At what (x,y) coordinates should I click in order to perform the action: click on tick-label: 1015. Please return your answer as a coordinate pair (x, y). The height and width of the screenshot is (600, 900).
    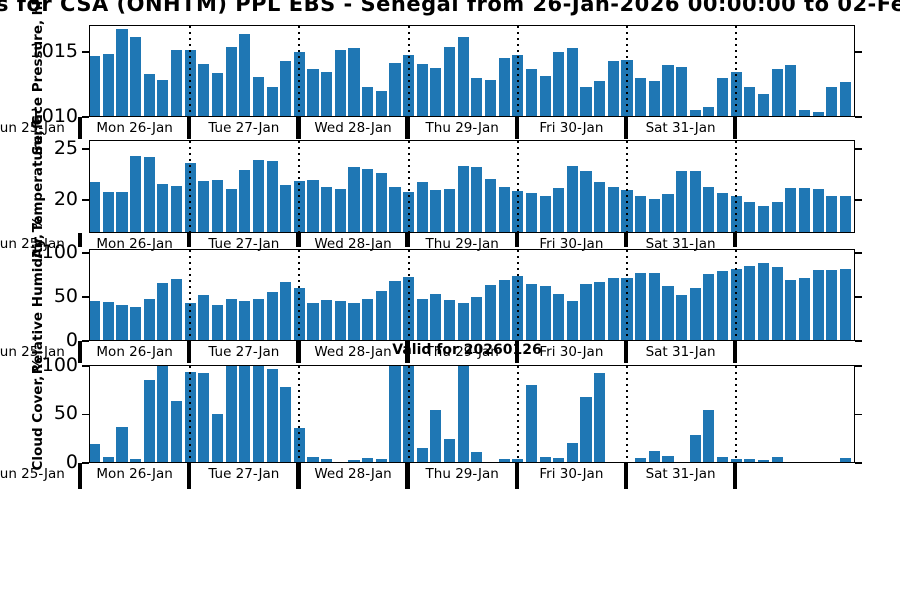
    Looking at the image, I should click on (53, 51).